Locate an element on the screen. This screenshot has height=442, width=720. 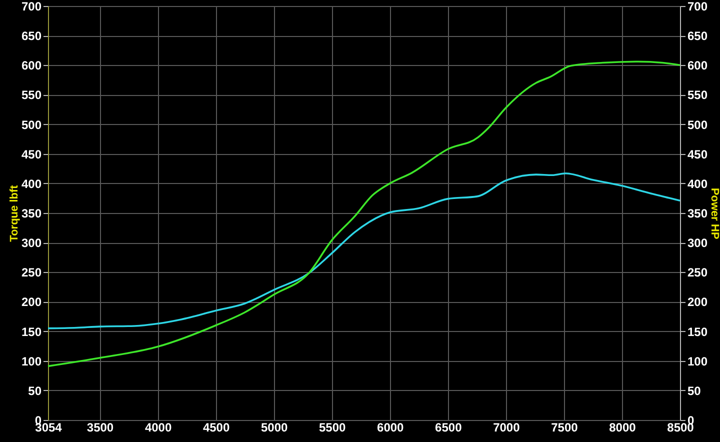
x-tick-label: 3500 is located at coordinates (100, 427).